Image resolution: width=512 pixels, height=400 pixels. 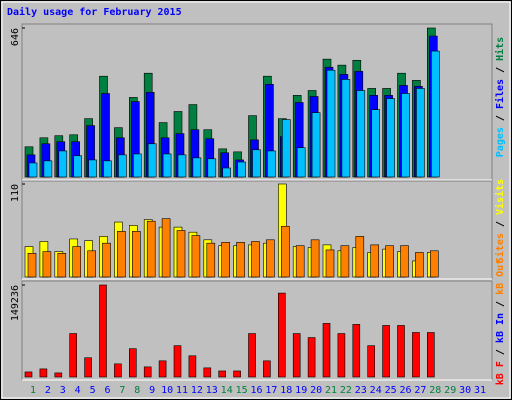 What do you see at coordinates (331, 390) in the screenshot?
I see `x-tick-label: 21` at bounding box center [331, 390].